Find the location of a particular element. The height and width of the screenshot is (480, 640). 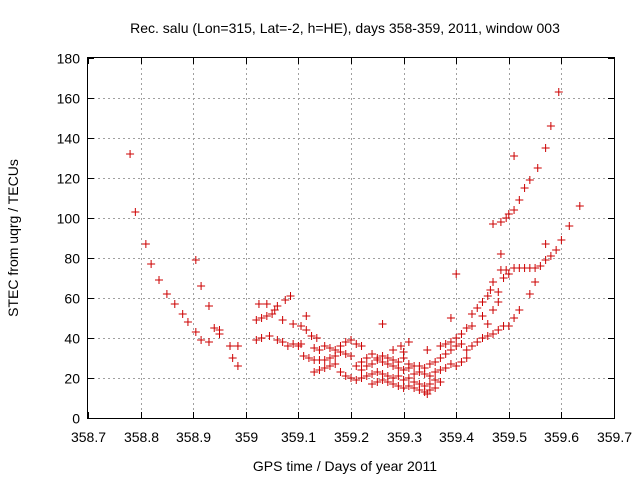

y-tick-label: 40 is located at coordinates (72, 339).